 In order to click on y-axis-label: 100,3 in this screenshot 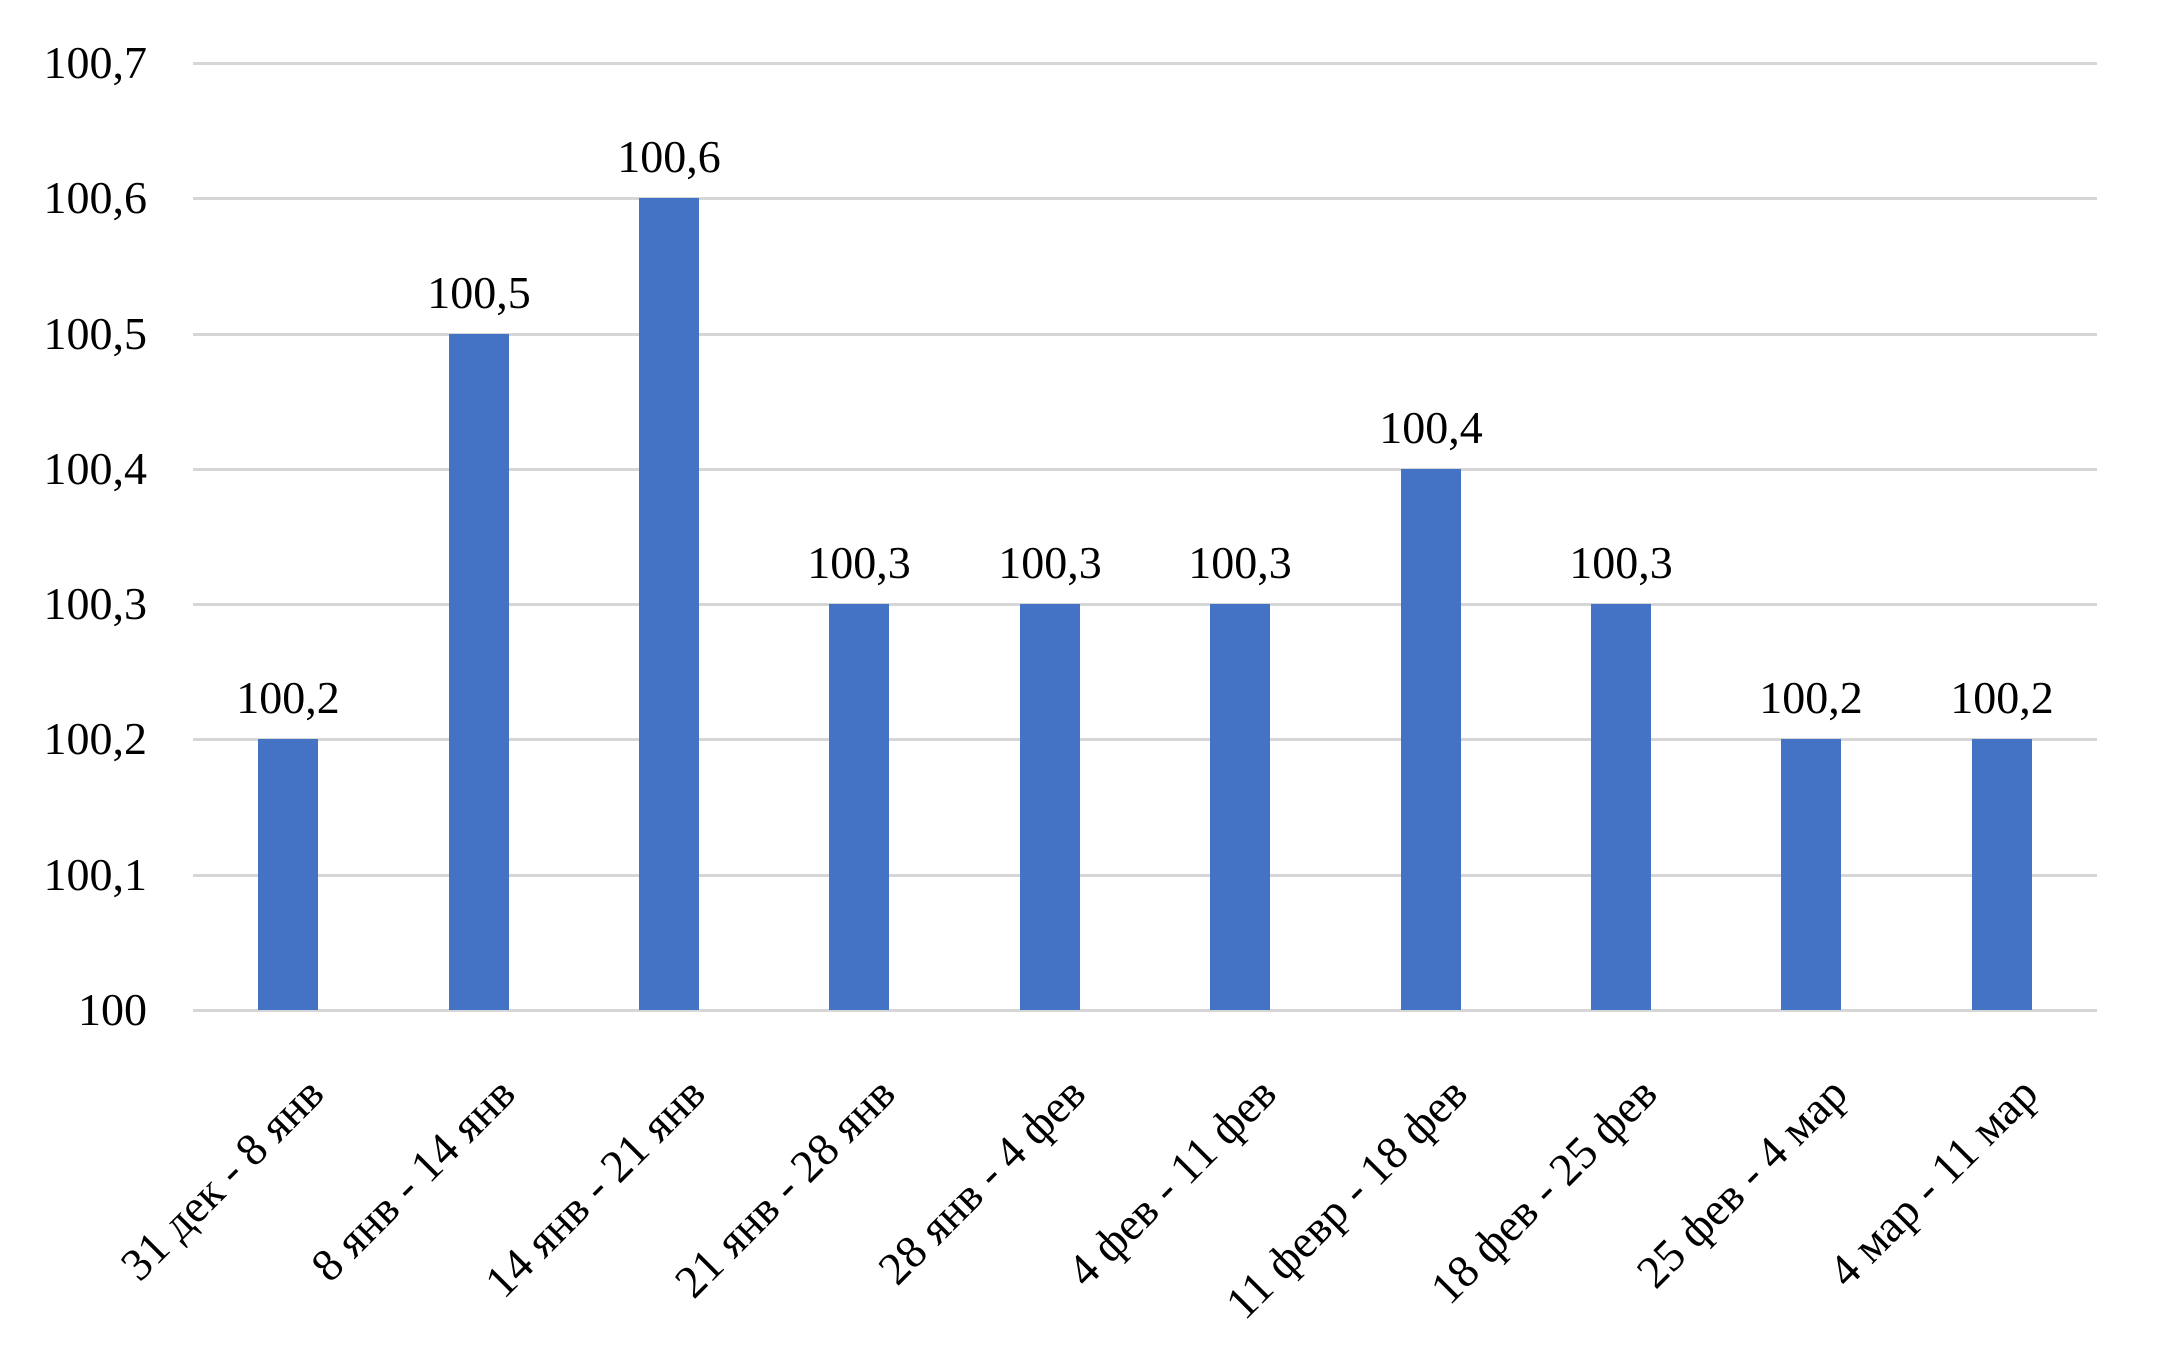, I will do `click(95, 603)`.